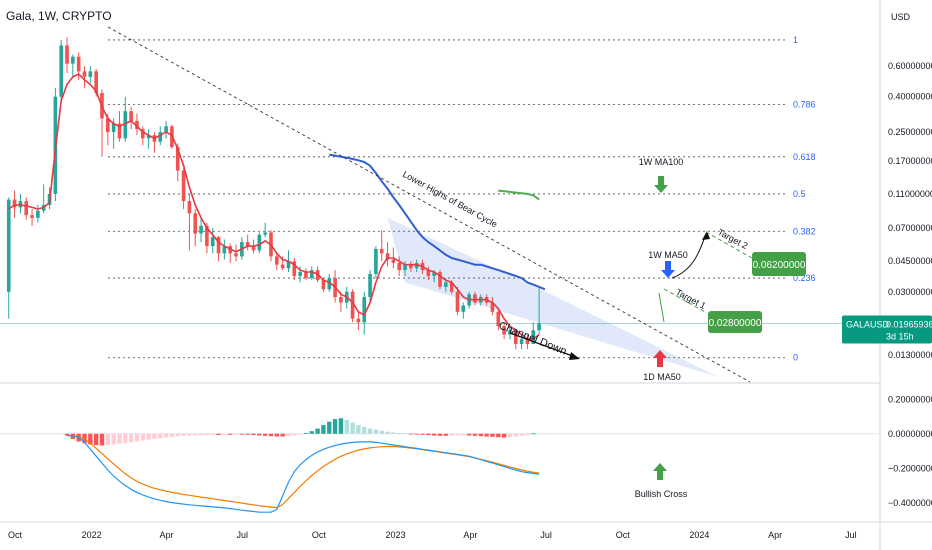  What do you see at coordinates (706, 235) in the screenshot?
I see `target2-curve-head` at bounding box center [706, 235].